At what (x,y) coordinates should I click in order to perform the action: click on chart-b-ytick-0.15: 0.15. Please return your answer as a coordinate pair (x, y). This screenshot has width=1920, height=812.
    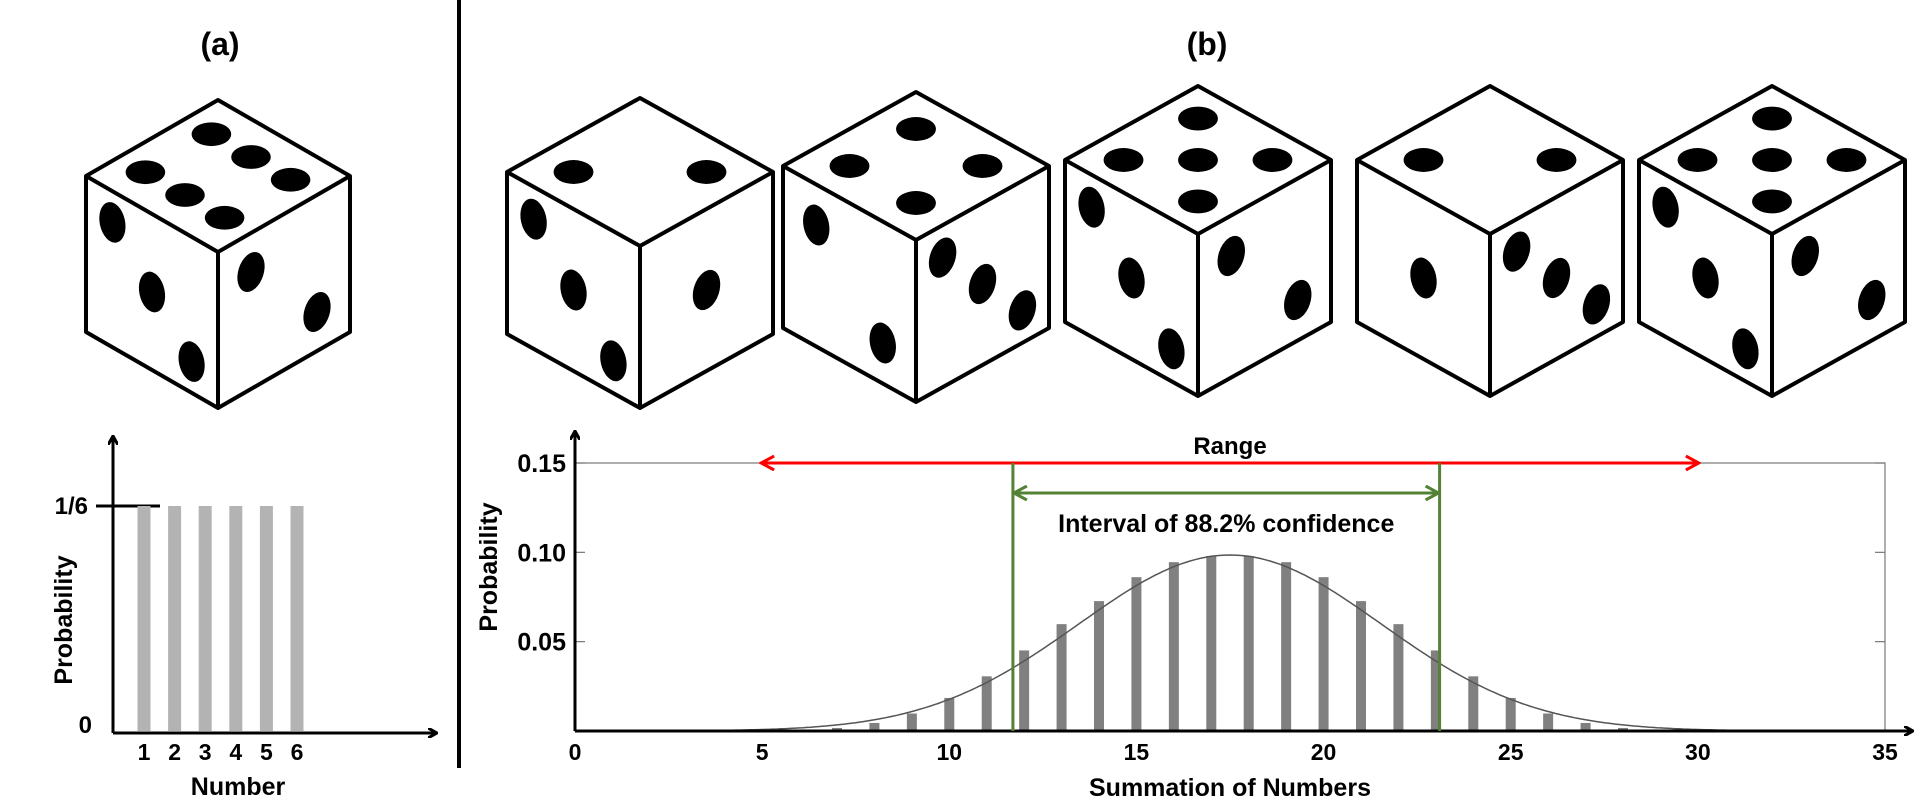
    Looking at the image, I should click on (541, 464).